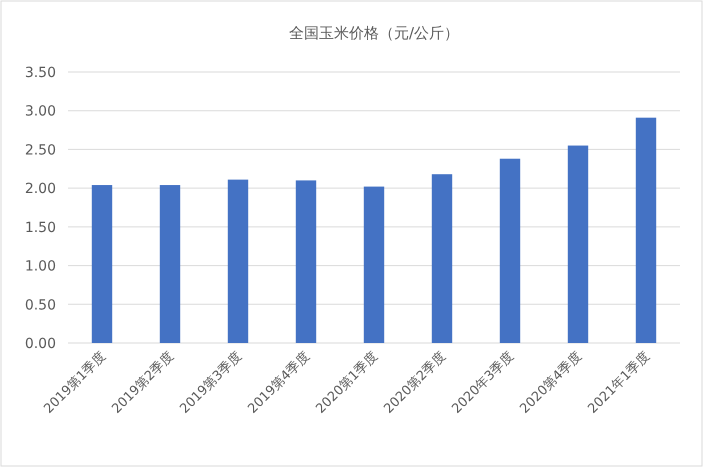 Image resolution: width=703 pixels, height=467 pixels. I want to click on y-tick-label: 2.50, so click(40, 150).